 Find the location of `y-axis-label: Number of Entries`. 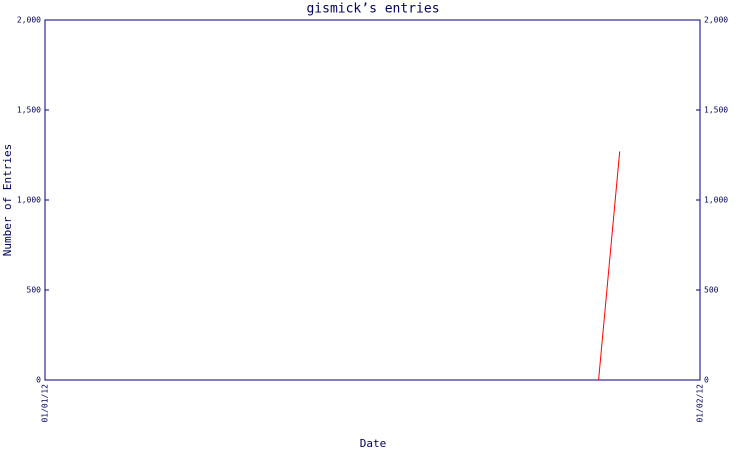

y-axis-label: Number of Entries is located at coordinates (7, 200).